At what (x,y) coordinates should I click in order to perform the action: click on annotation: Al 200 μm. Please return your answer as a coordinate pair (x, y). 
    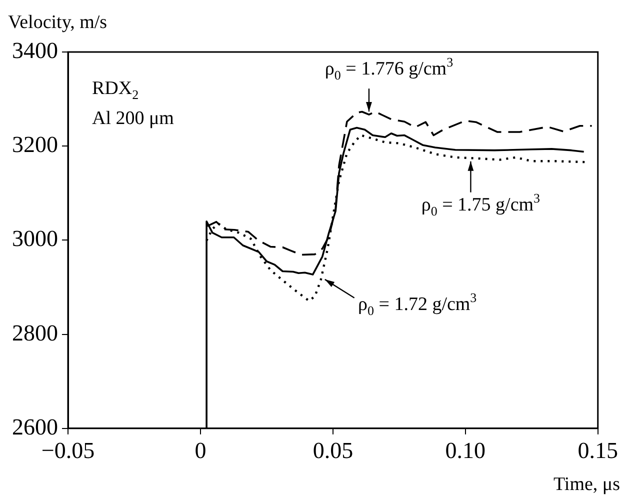
    Looking at the image, I should click on (133, 118).